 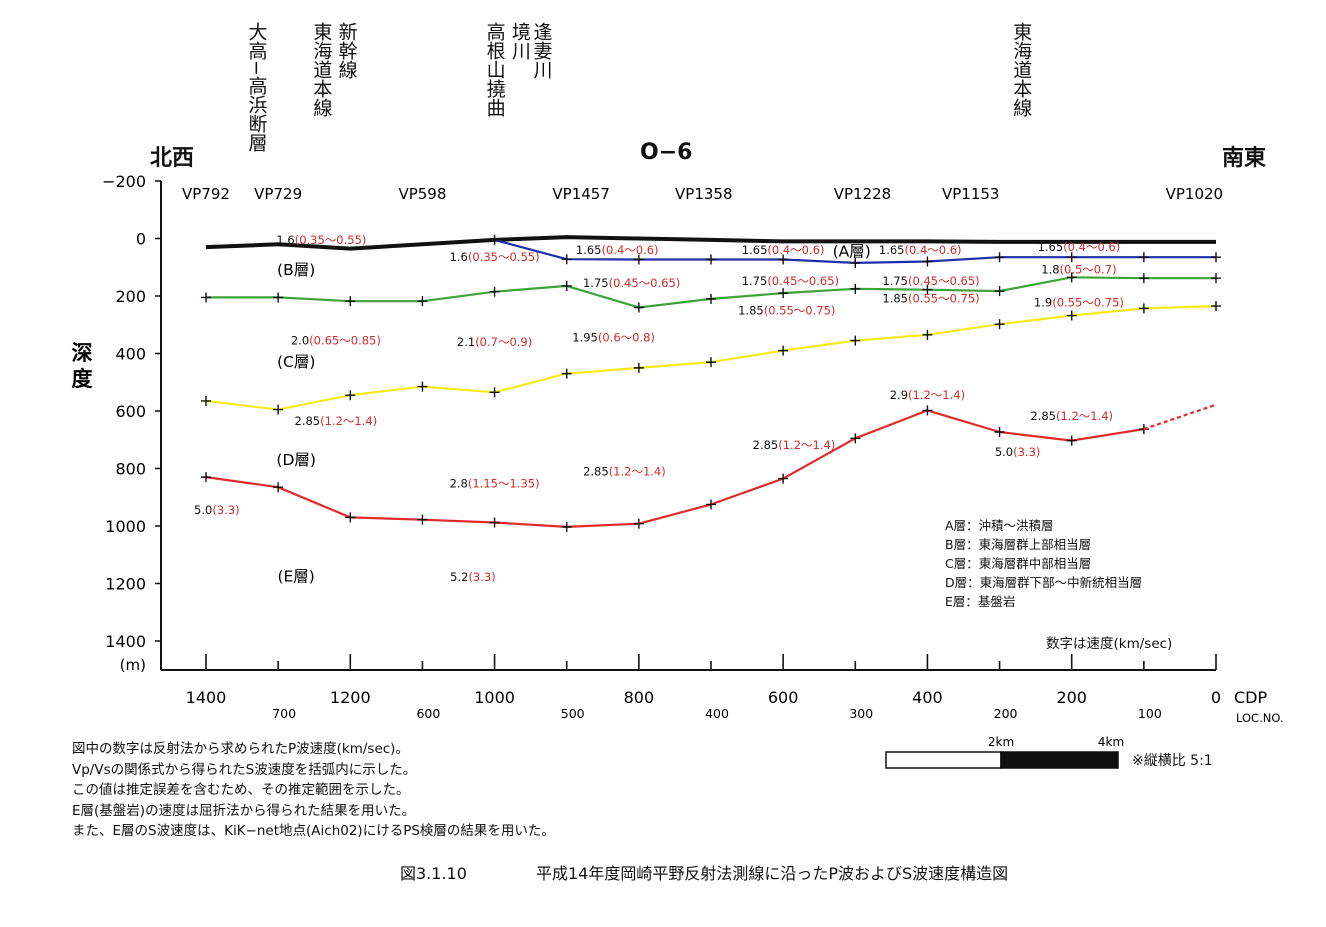 What do you see at coordinates (639, 697) in the screenshot?
I see `x-tick-label: 800` at bounding box center [639, 697].